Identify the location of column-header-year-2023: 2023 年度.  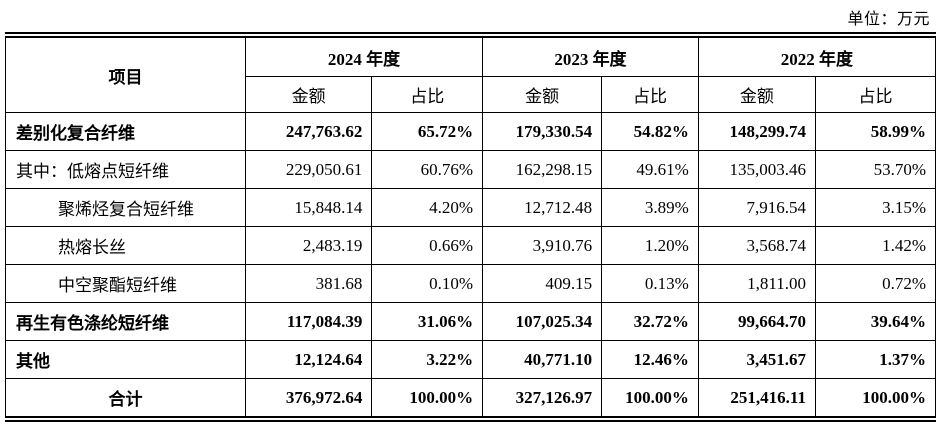
(590, 55).